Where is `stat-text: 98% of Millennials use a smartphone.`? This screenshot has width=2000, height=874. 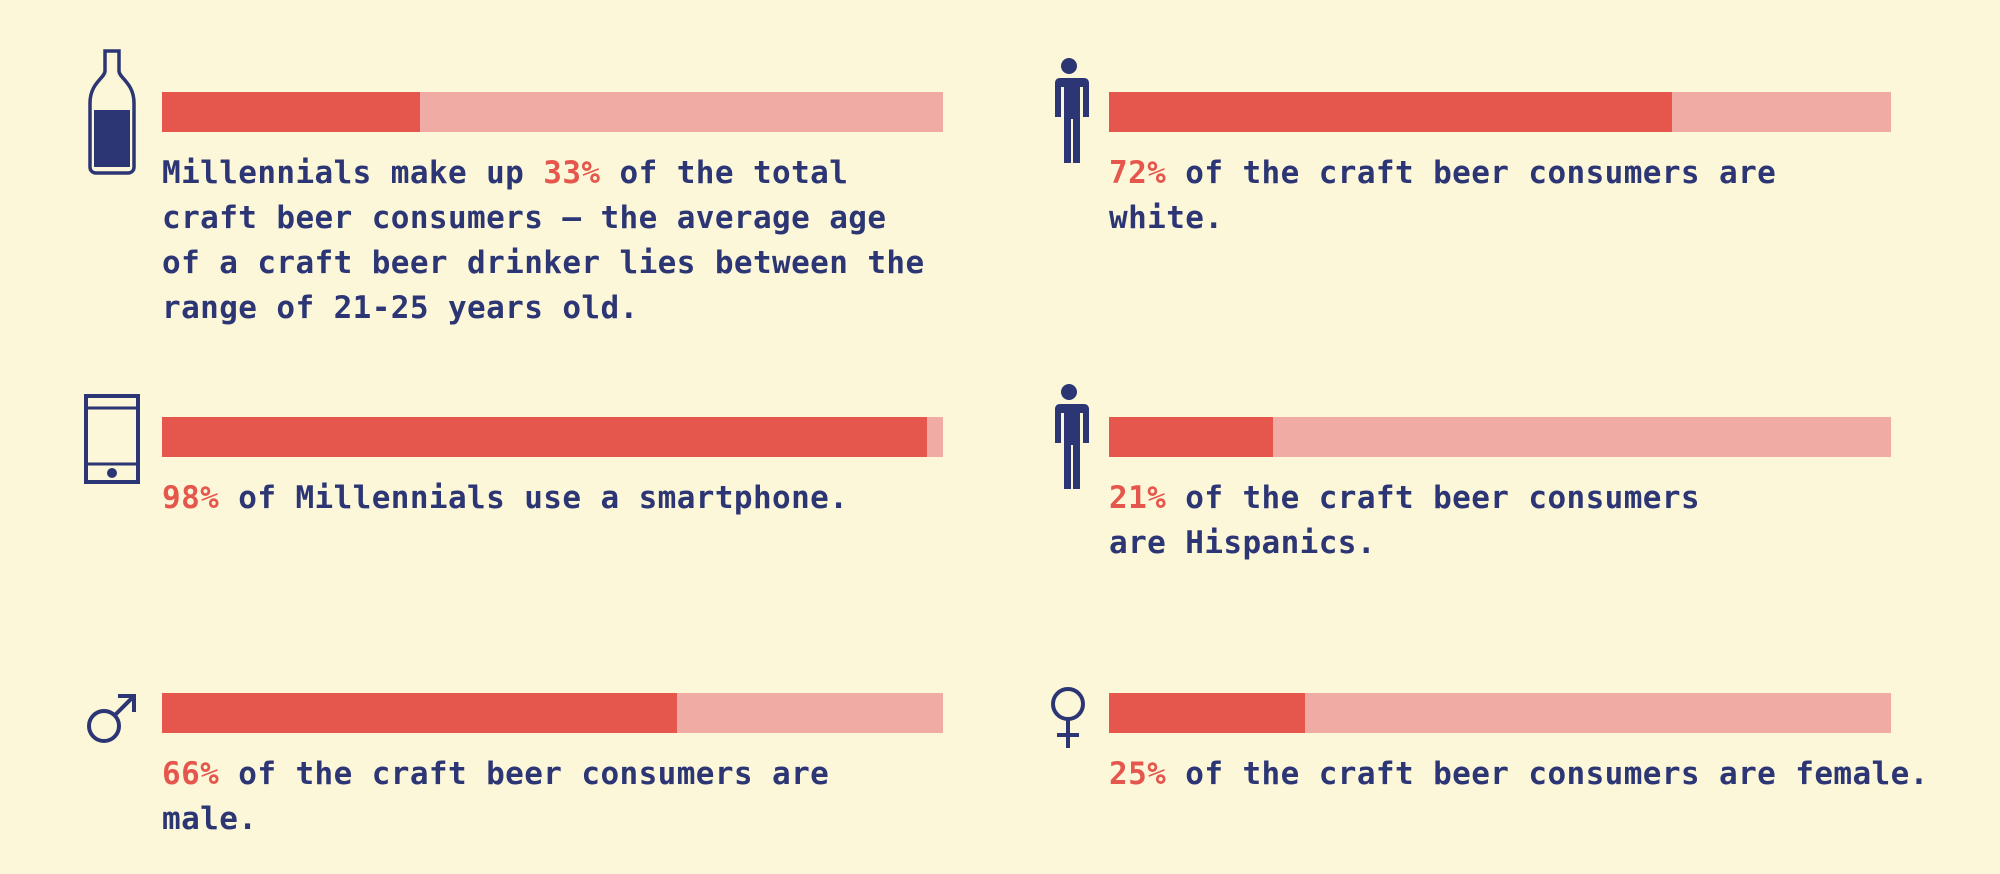 stat-text: 98% of Millennials use a smartphone. is located at coordinates (552, 498).